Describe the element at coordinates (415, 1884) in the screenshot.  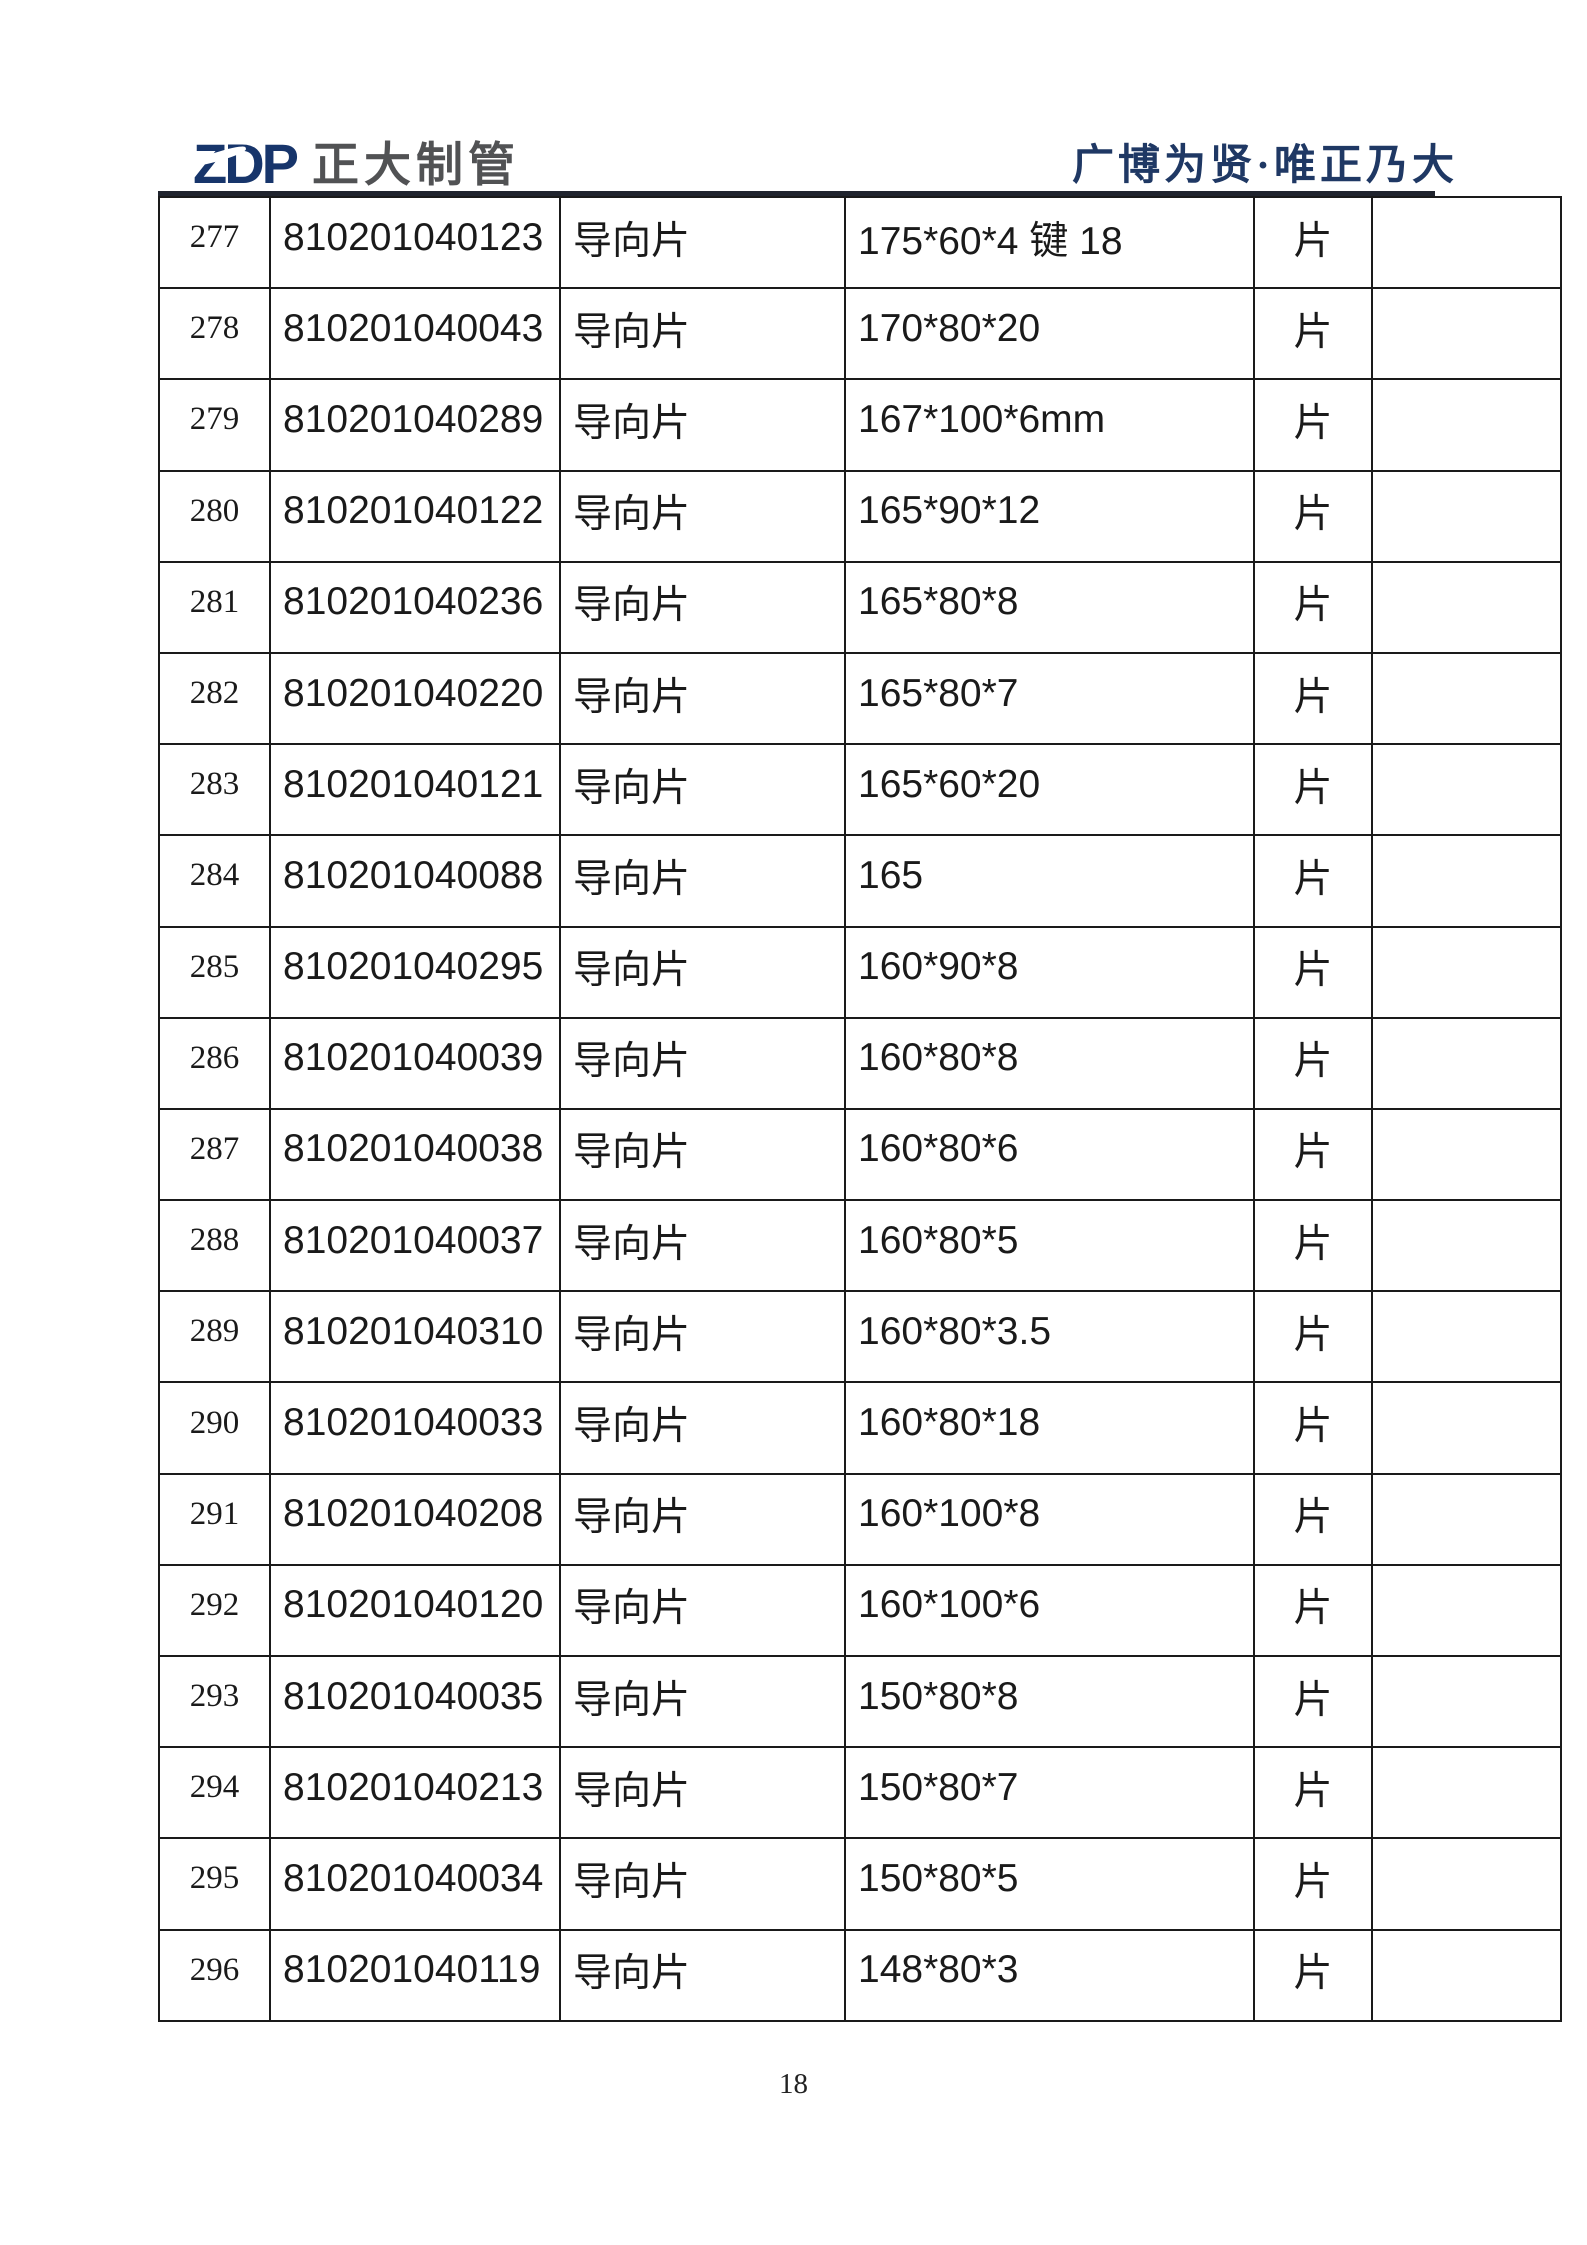
I see `part-code-cell: 810201040034` at that location.